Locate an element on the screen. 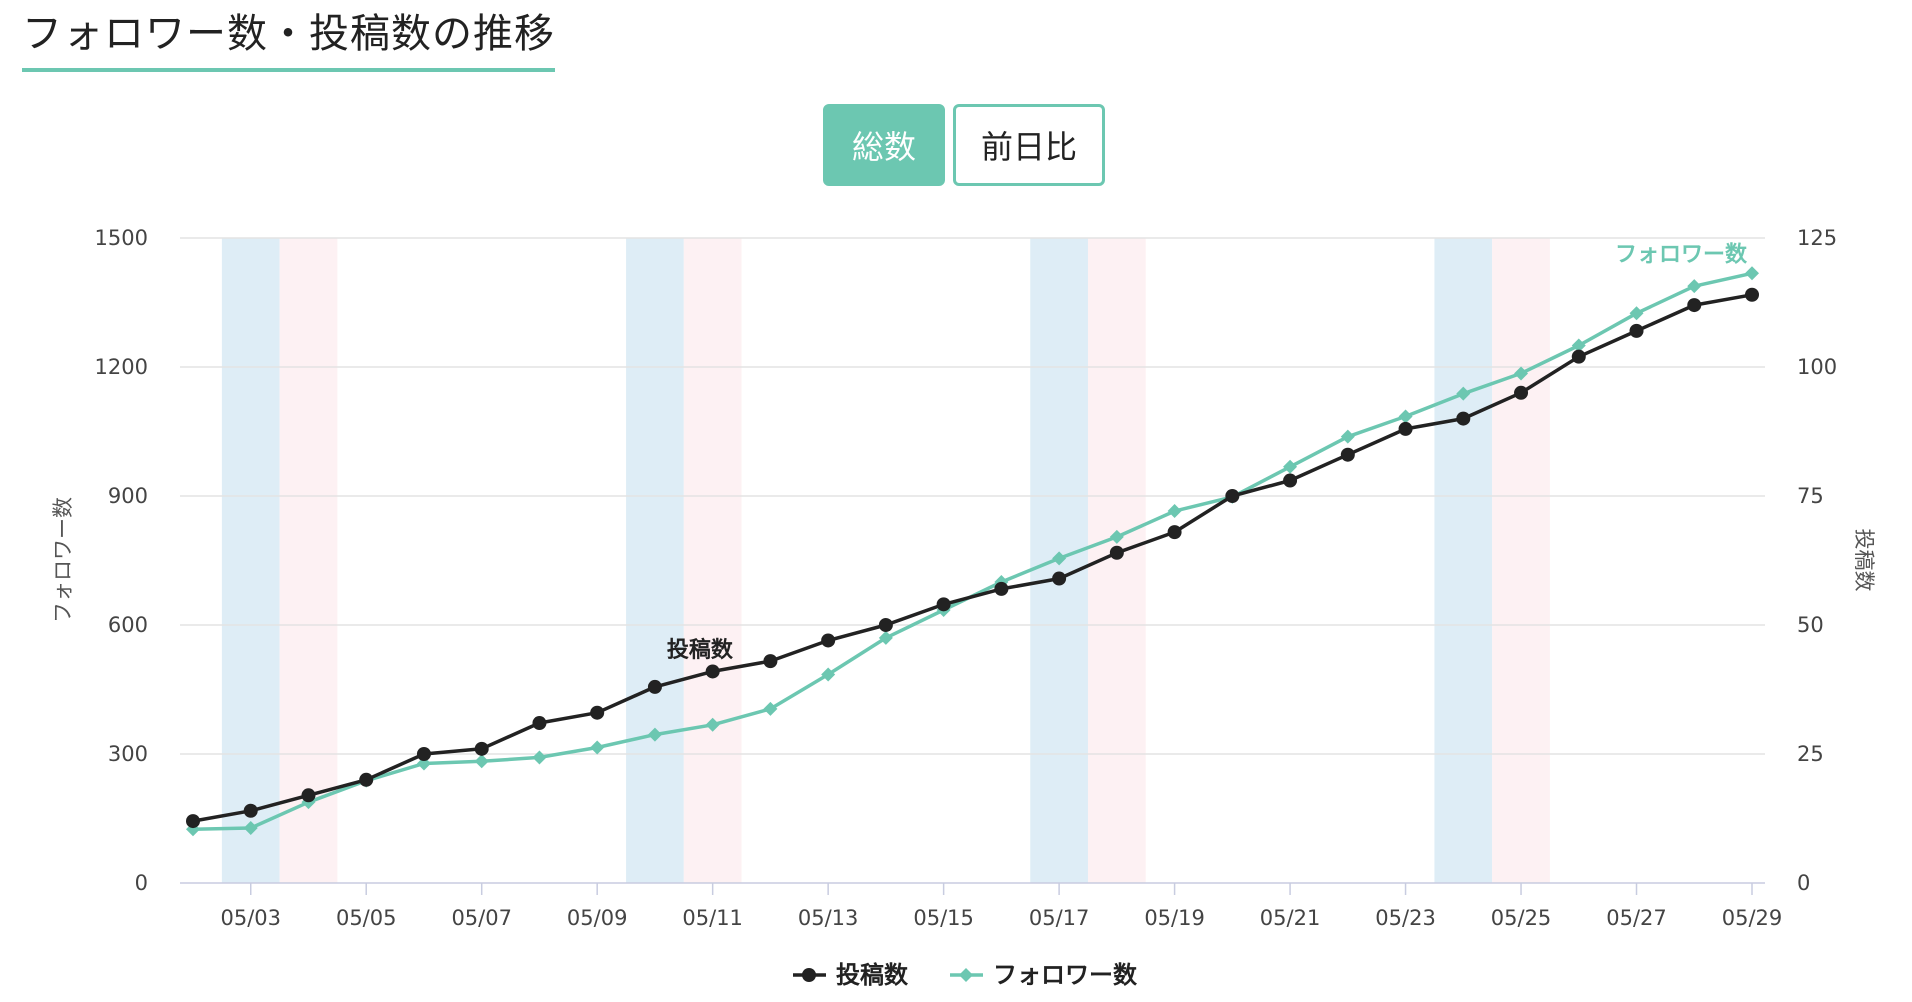 The height and width of the screenshot is (1002, 1912). x-tick-label: 05/03 is located at coordinates (250, 918).